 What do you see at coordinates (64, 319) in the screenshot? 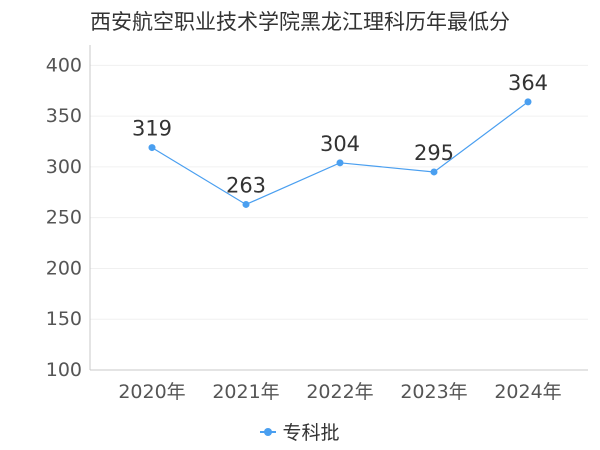
I see `y-tick-label: 150` at bounding box center [64, 319].